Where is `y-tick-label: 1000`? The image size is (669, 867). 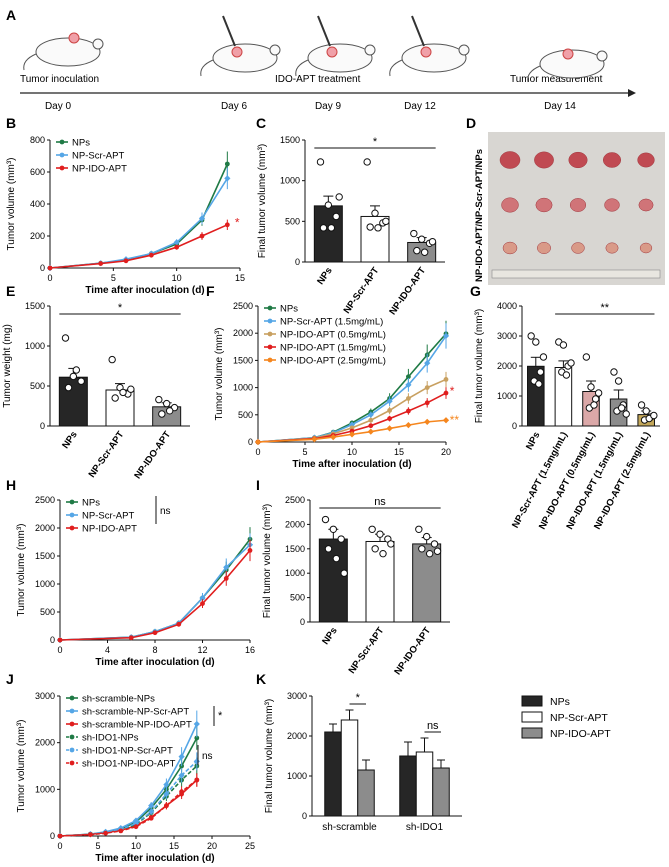
y-tick-label: 1000 is located at coordinates (45, 584).